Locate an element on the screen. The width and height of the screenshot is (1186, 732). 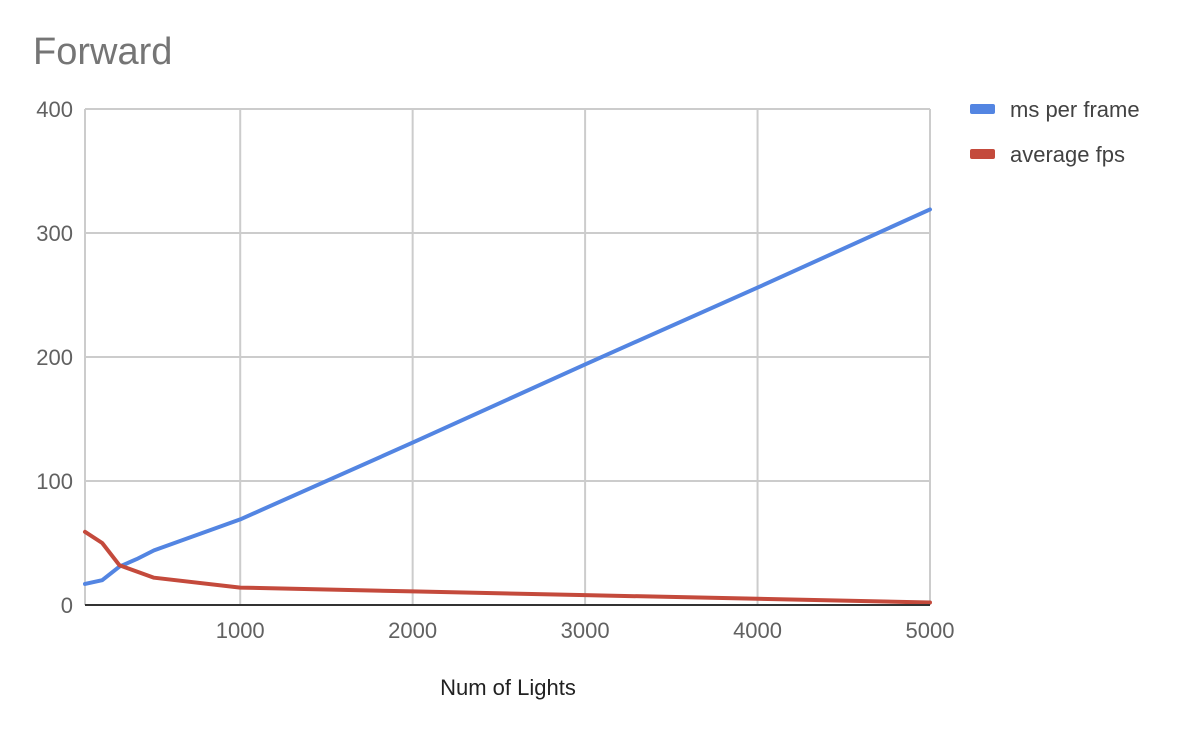
x-axis-ticks: 1000 2000 3000 4000 5000 is located at coordinates (585, 630).